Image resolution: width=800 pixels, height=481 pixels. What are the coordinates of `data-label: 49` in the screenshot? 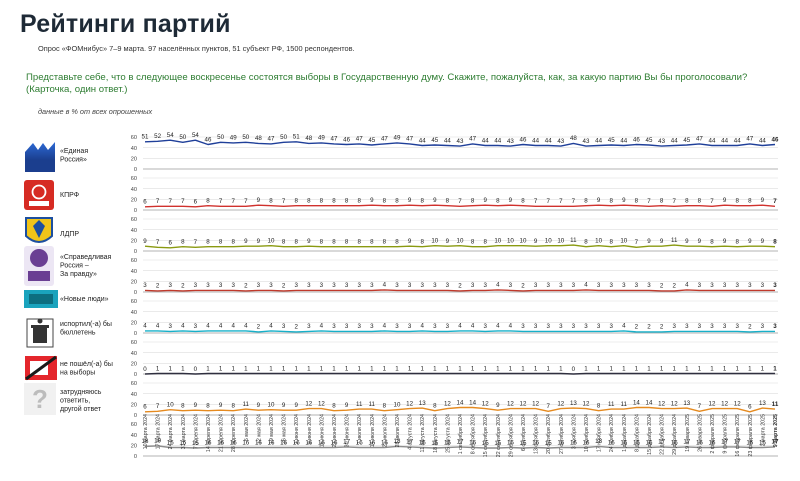 It's located at (233, 138).